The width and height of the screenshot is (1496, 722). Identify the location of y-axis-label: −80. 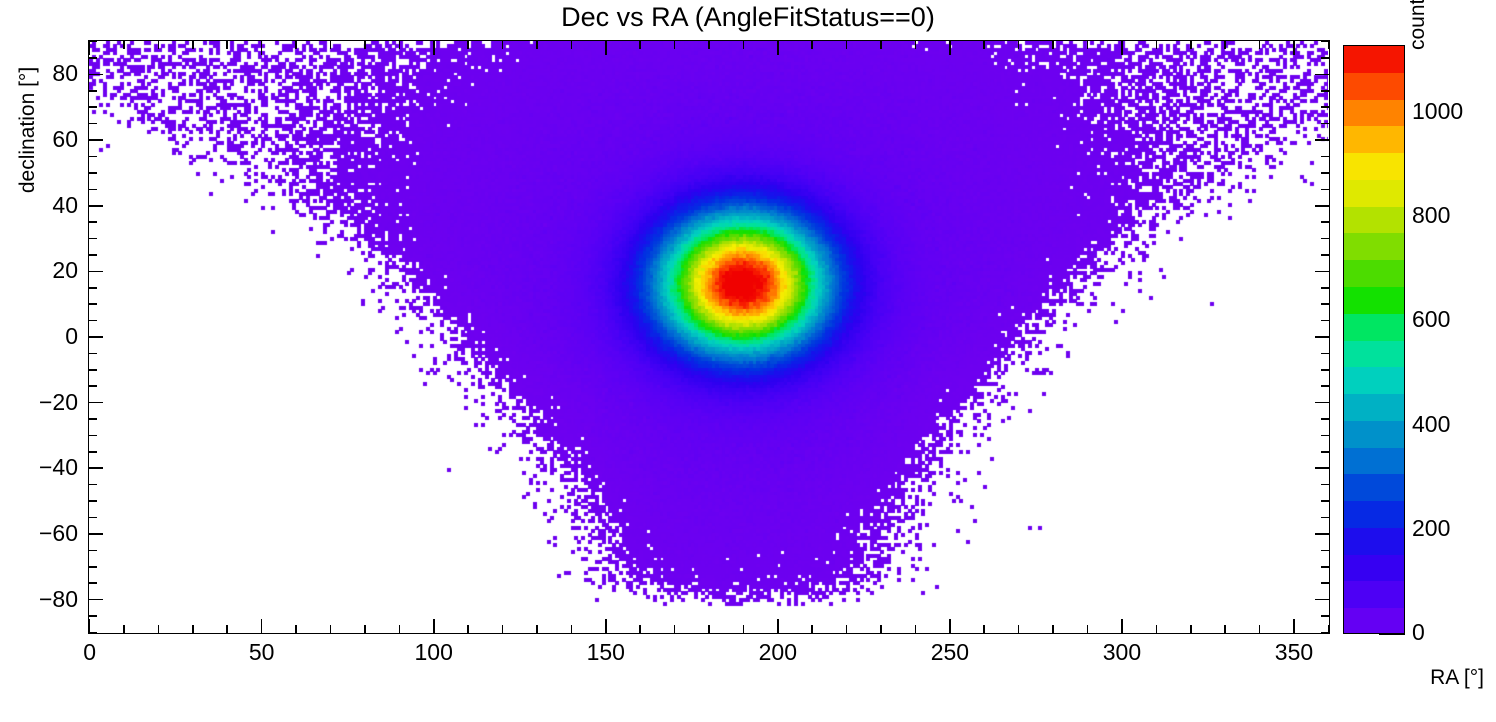
(58, 598).